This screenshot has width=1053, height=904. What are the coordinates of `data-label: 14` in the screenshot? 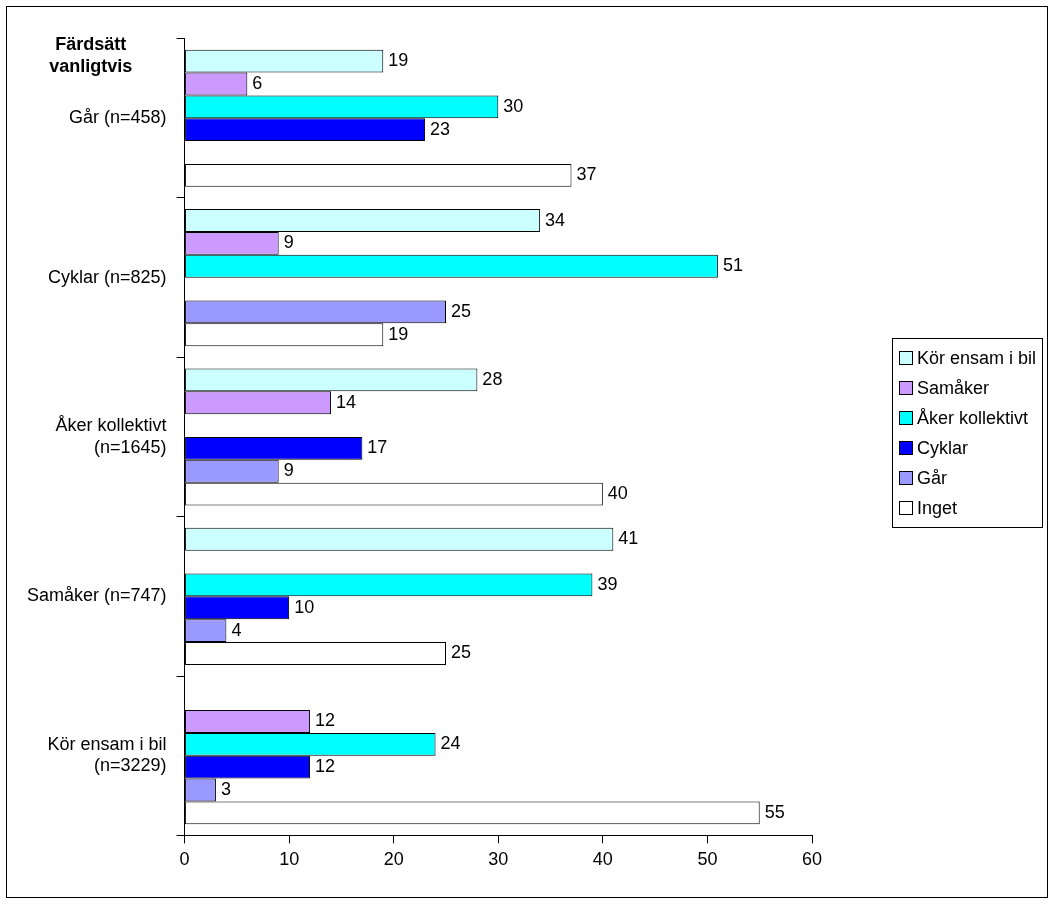 It's located at (345, 401).